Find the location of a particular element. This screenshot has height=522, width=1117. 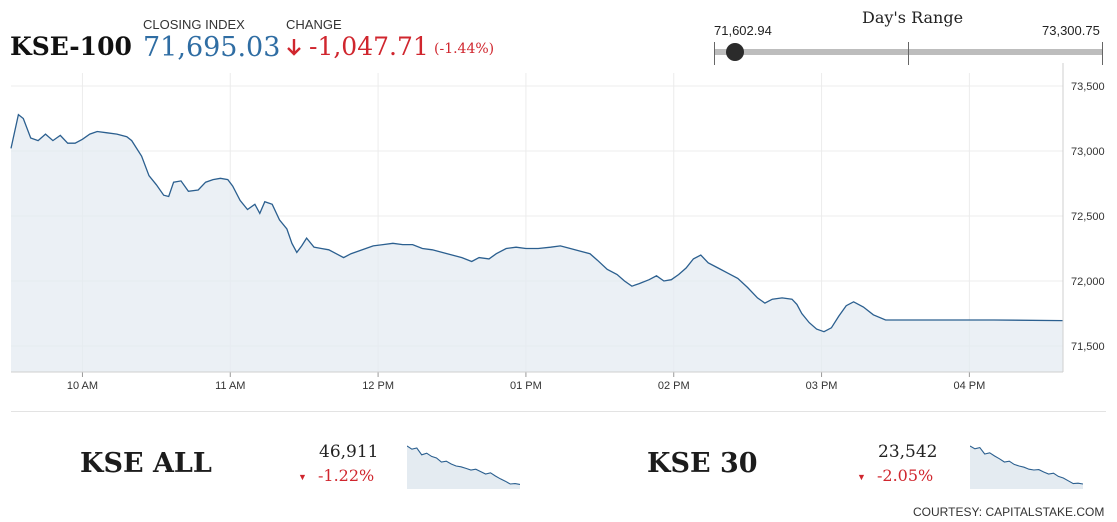

days-range-high: 73,300.75 is located at coordinates (1071, 30).